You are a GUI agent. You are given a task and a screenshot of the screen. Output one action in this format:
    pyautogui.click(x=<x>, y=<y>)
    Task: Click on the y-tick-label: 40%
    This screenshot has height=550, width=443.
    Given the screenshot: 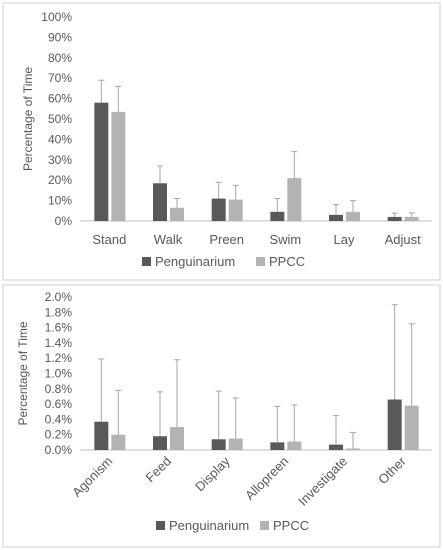 What is the action you would take?
    pyautogui.click(x=60, y=139)
    